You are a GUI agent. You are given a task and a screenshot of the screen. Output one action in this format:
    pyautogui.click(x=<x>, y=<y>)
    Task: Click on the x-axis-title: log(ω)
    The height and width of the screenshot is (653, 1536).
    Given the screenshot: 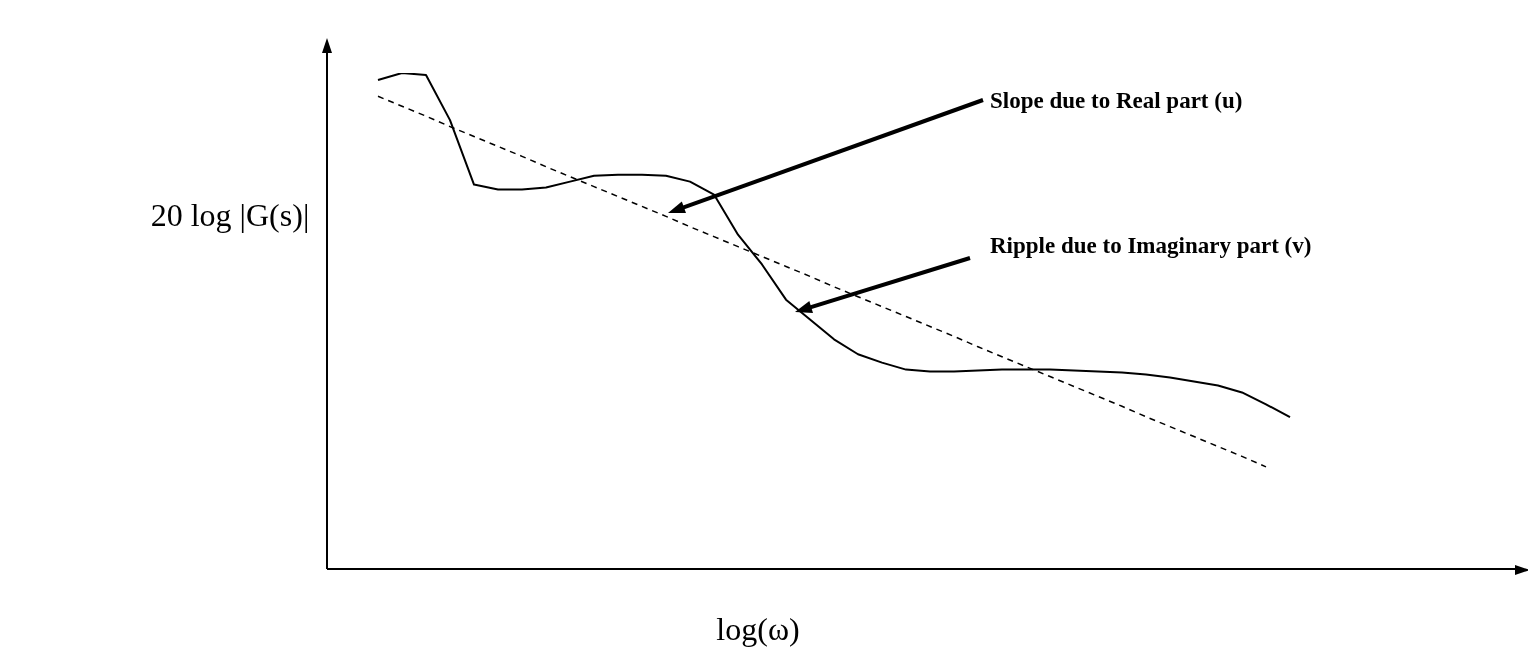 What is the action you would take?
    pyautogui.click(x=758, y=629)
    